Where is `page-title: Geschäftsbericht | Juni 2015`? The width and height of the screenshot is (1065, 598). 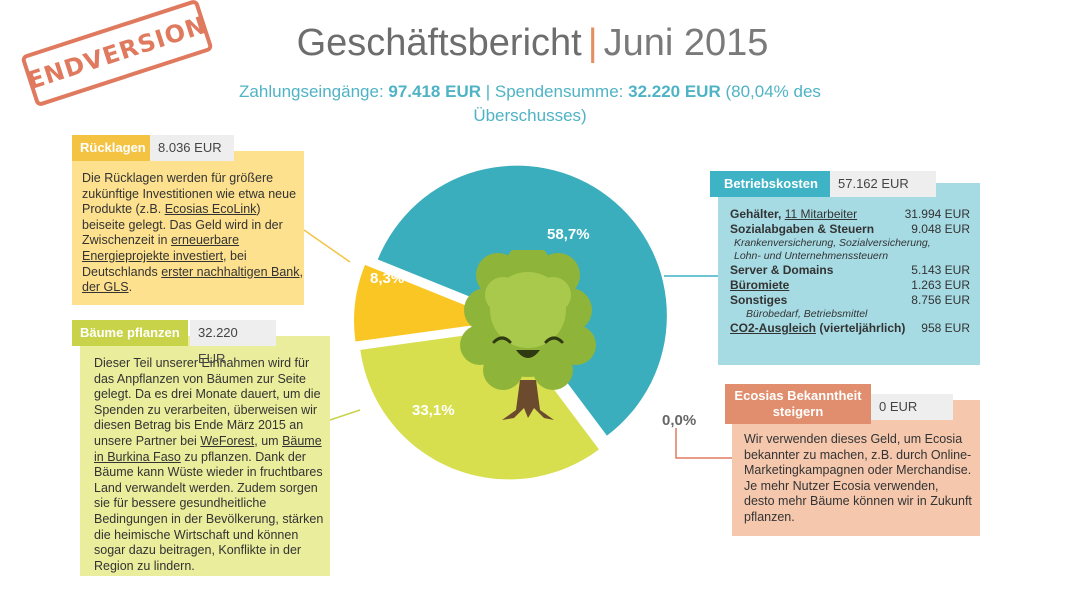 page-title: Geschäftsbericht | Juni 2015 is located at coordinates (532, 43).